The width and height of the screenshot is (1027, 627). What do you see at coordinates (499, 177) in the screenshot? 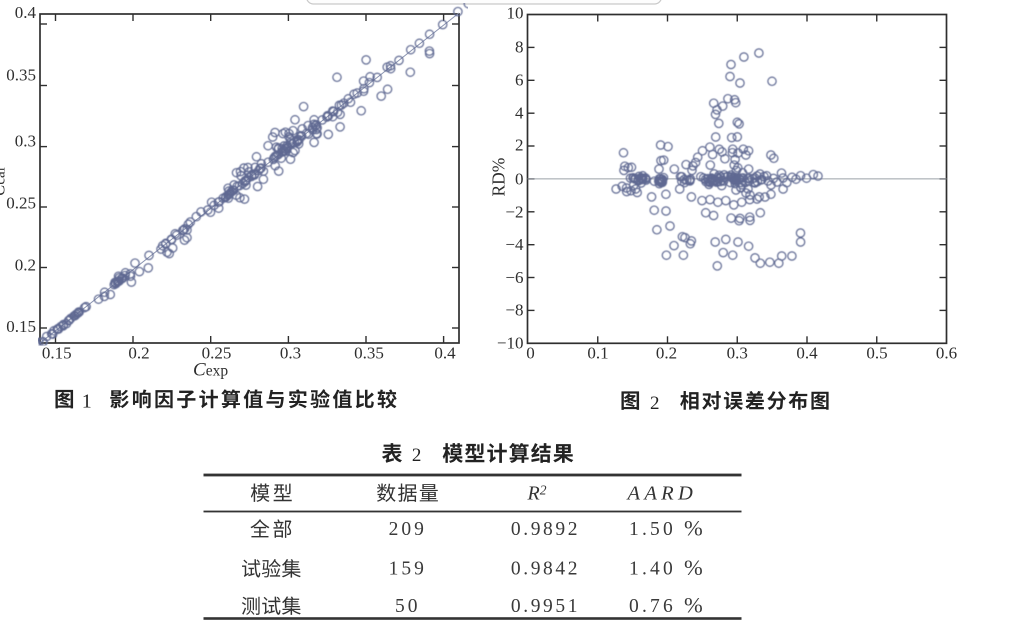
I see `svg-text: RD%` at bounding box center [499, 177].